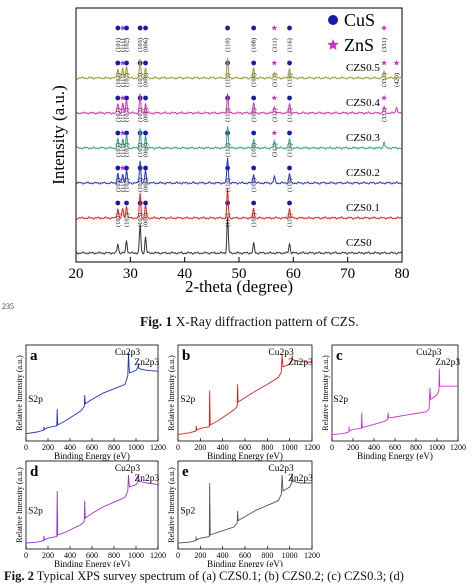 Image resolution: width=474 pixels, height=588 pixels. I want to click on legend-zns-label: ZnS, so click(359, 45).